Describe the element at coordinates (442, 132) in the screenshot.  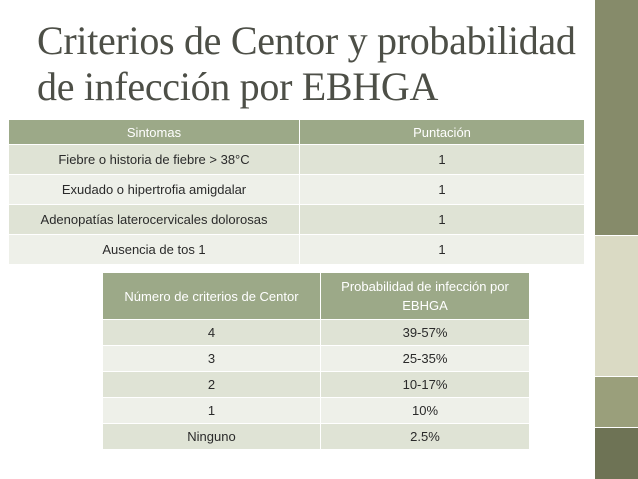
I see `column-header-score: Puntación` at that location.